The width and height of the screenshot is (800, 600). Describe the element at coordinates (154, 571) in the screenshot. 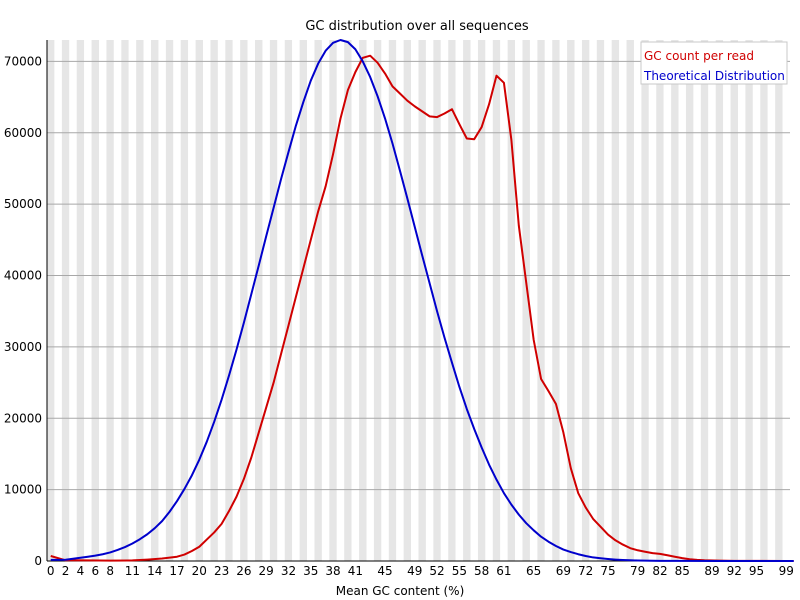

I see `x-tick-label: 14` at that location.